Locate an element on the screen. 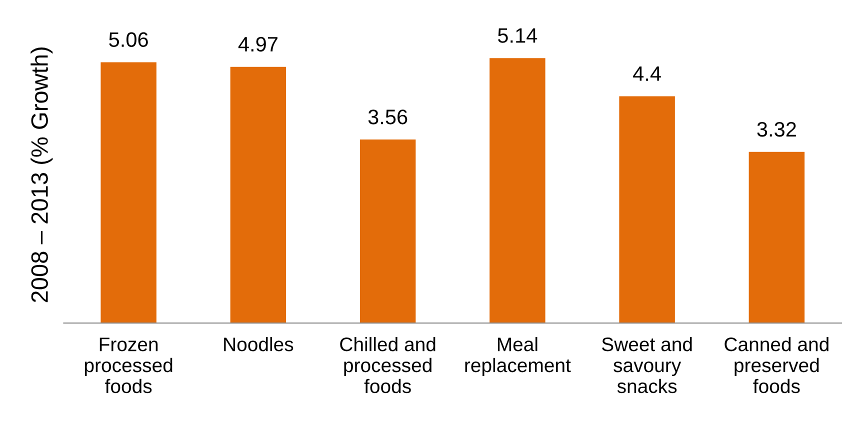  data-label: 4.4 is located at coordinates (647, 73).